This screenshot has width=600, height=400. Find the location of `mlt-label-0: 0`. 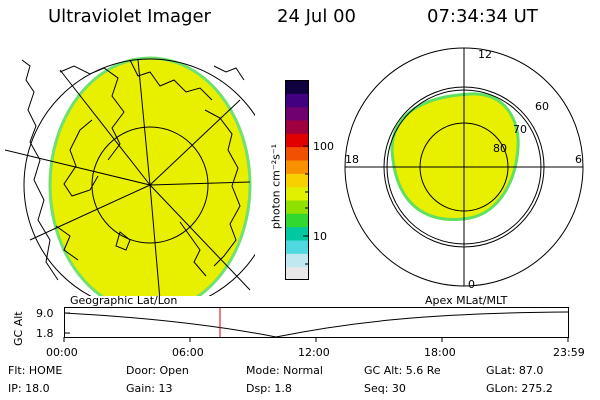

mlt-label-0: 0 is located at coordinates (471, 284).